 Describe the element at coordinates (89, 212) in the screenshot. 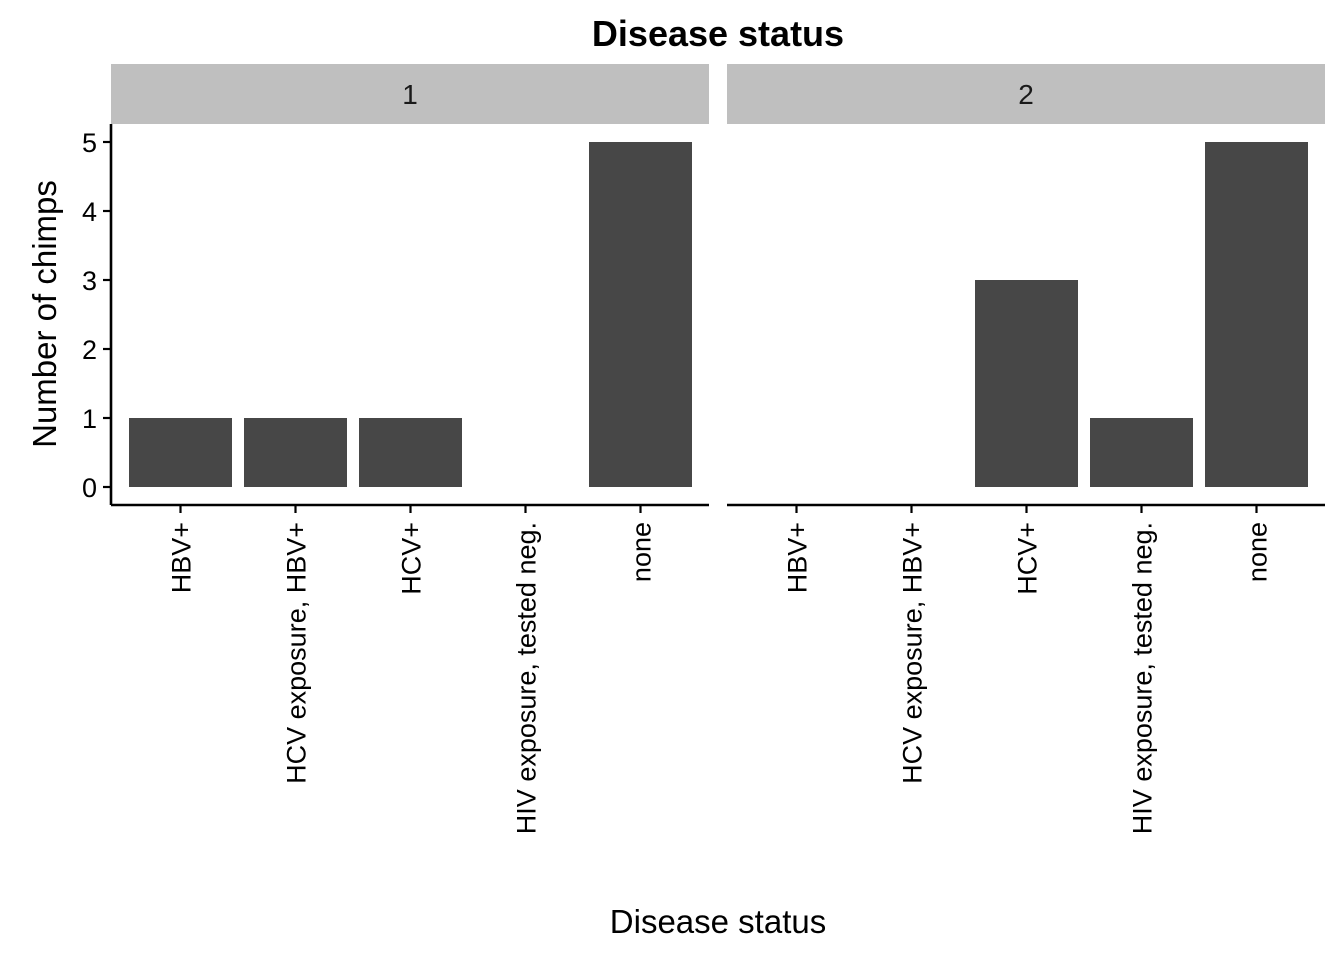

I see `y-tick-label: 4` at that location.